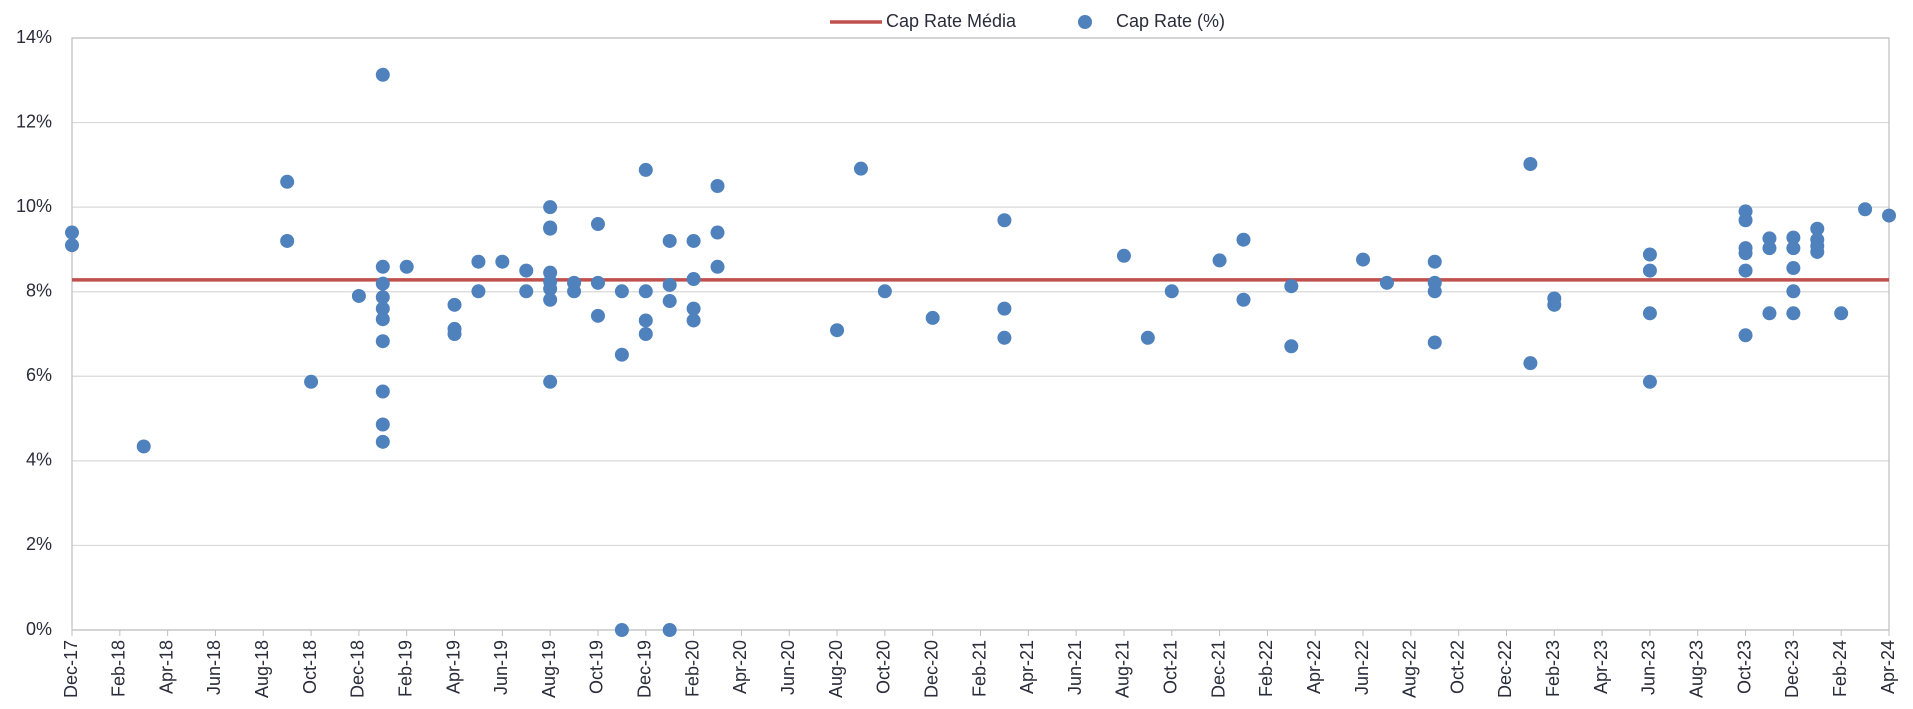  Describe the element at coordinates (597, 667) in the screenshot. I see `x-tick-label: Oct-19` at that location.